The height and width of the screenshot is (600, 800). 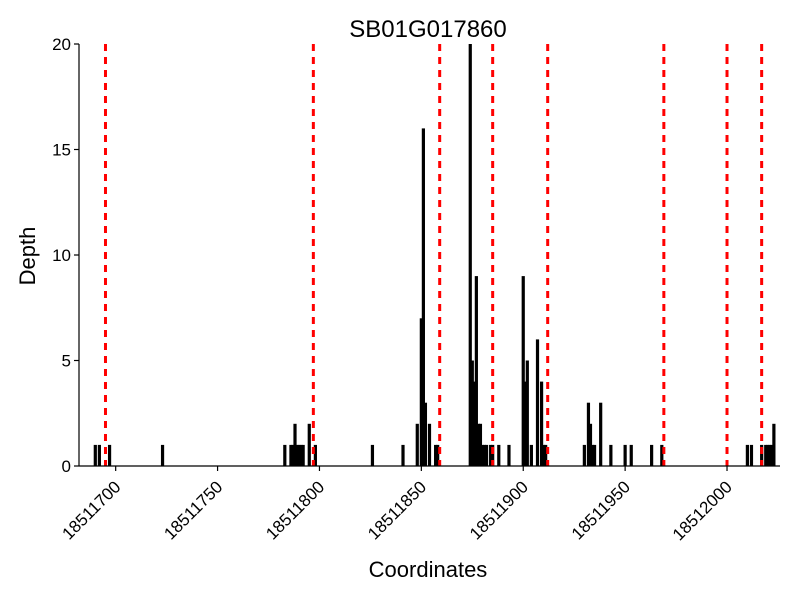 I want to click on x-axis-label: Coordinates, so click(x=428, y=569).